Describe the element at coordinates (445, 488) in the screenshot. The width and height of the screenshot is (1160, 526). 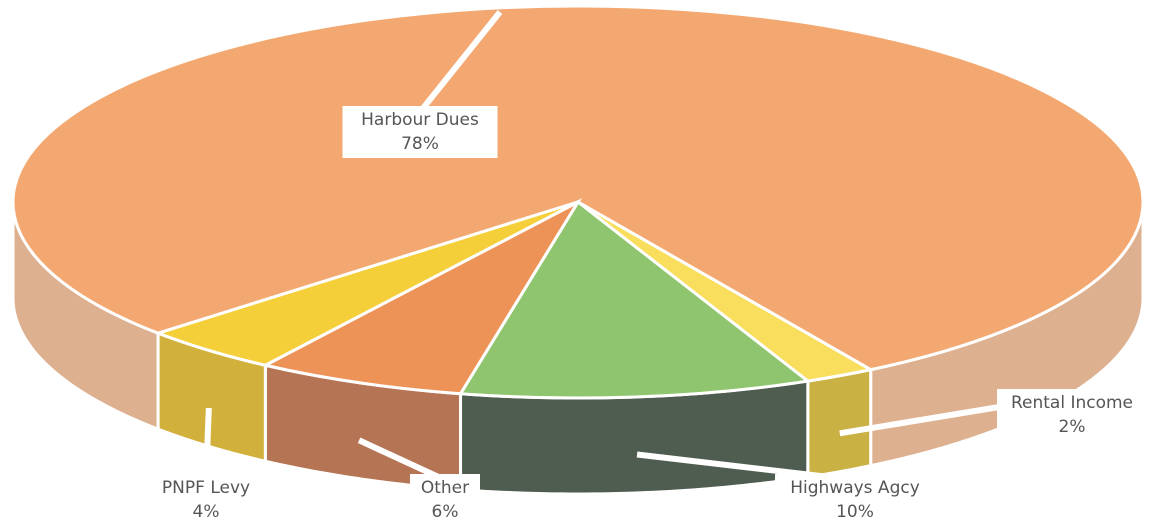
I see `category-label: Other` at that location.